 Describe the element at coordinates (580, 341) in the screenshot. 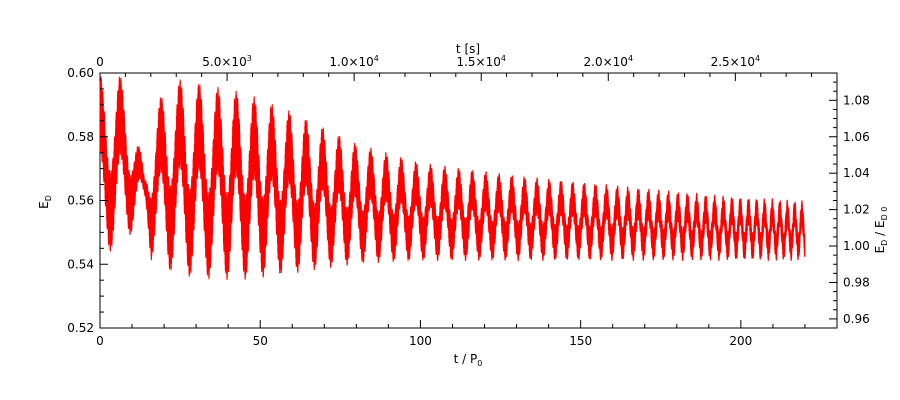

I see `x-tick-label-bottom: 150` at that location.